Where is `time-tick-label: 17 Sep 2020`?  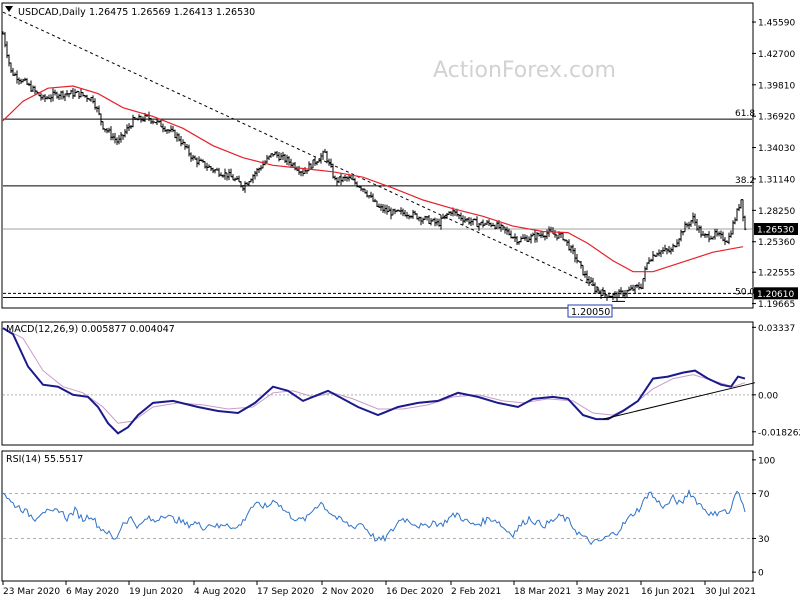 time-tick-label: 17 Sep 2020 is located at coordinates (285, 592).